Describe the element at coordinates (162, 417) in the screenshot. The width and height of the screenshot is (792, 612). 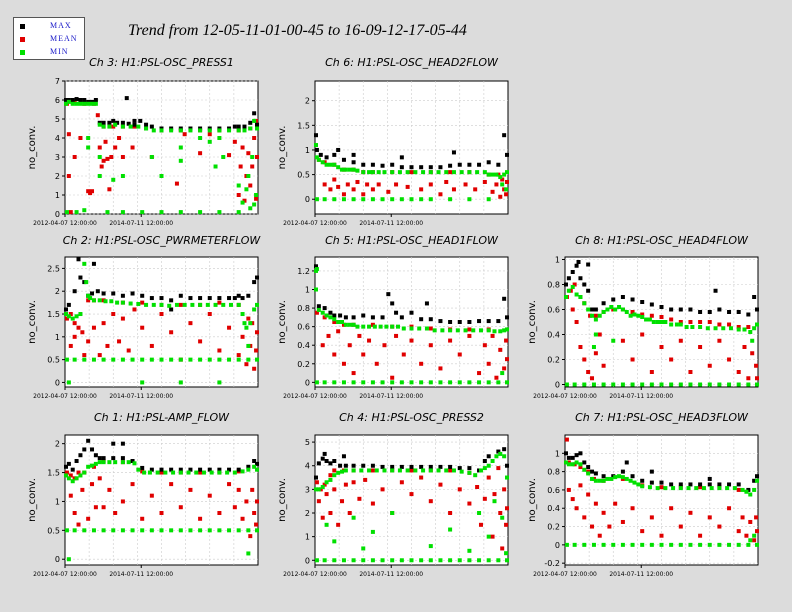
I see `chart-title: Ch 1: H1:PSL-AMP_FLOW` at that location.